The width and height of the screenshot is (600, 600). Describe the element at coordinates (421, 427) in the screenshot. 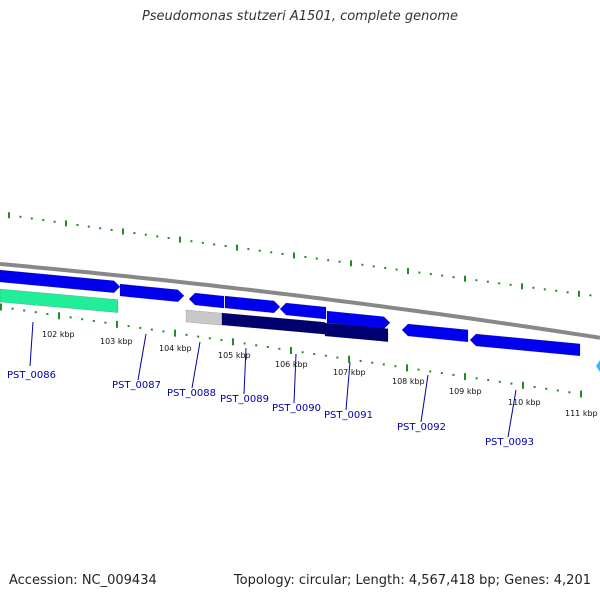

I see `gene-label: PST_0092` at that location.